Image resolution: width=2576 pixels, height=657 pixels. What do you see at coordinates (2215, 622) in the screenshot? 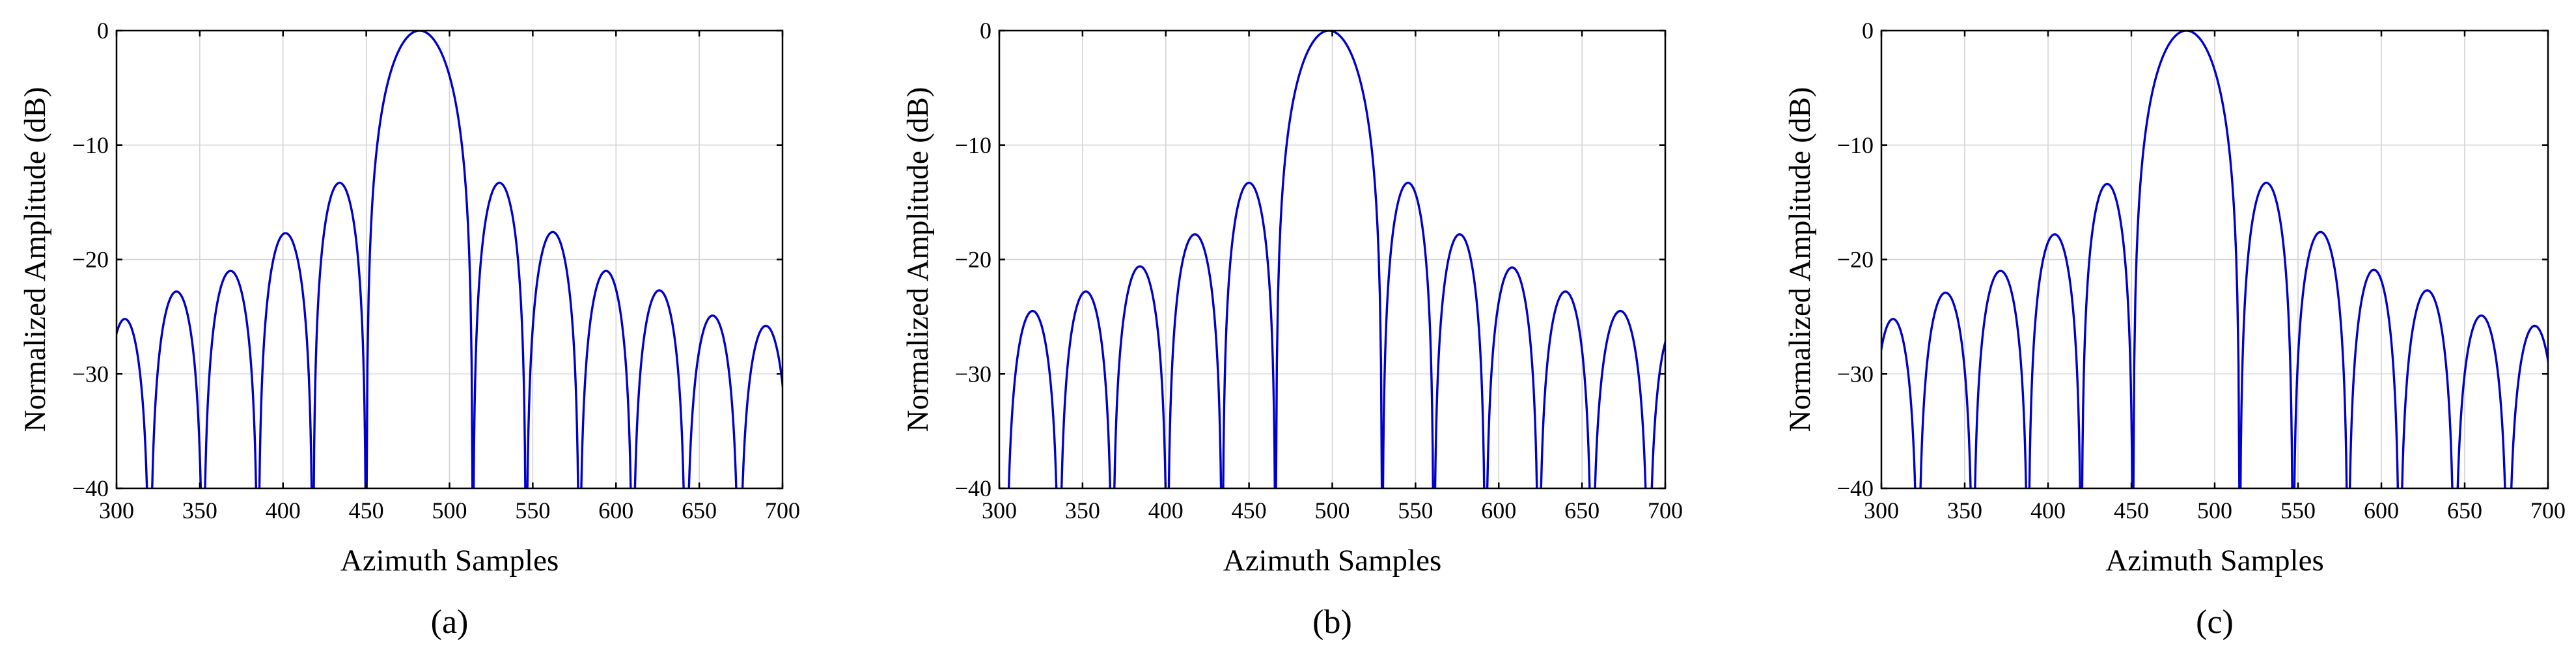
I see `panel-caption: (c)` at bounding box center [2215, 622].